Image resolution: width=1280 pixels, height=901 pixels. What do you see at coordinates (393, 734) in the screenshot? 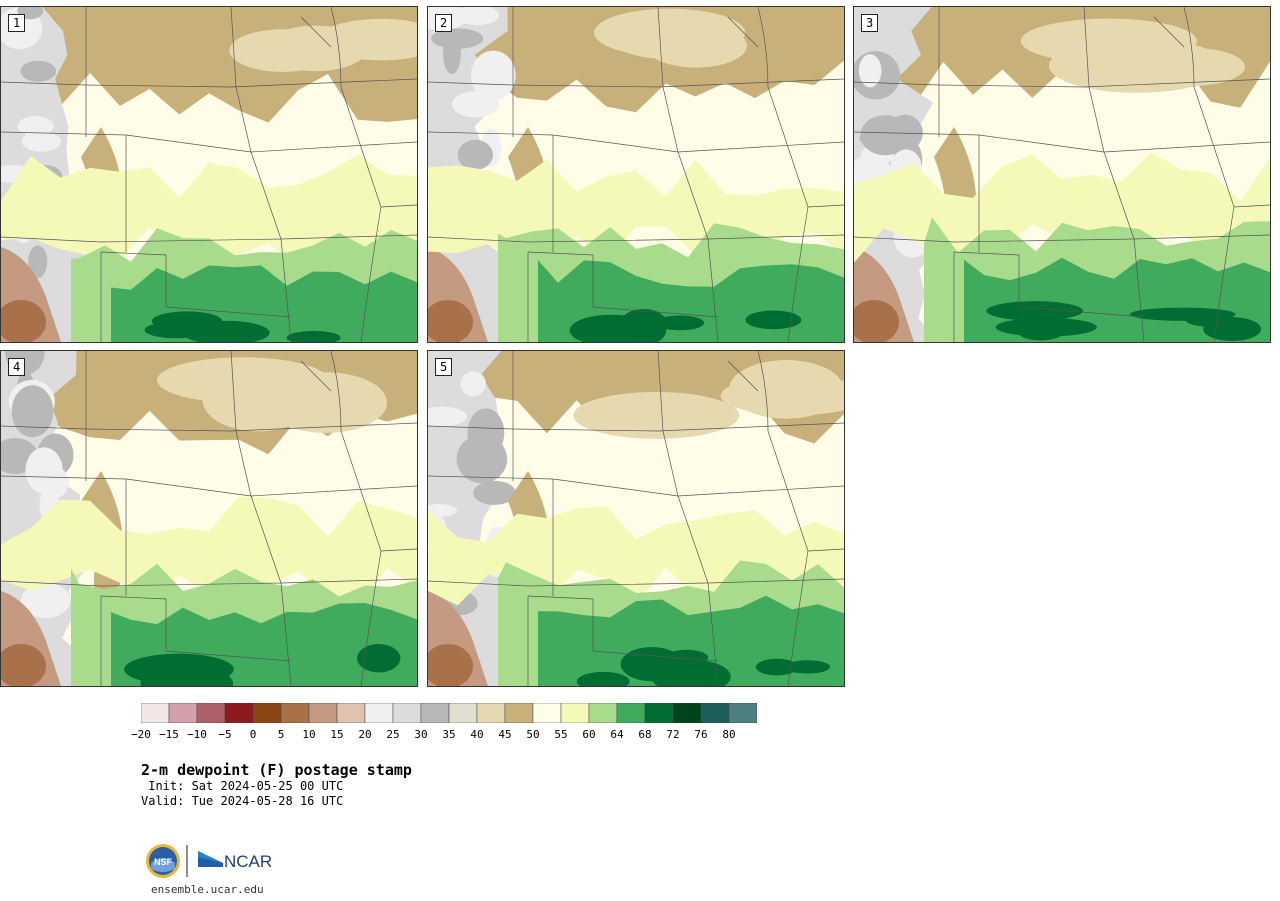
I see `colorbar-tick-label: 25` at bounding box center [393, 734].